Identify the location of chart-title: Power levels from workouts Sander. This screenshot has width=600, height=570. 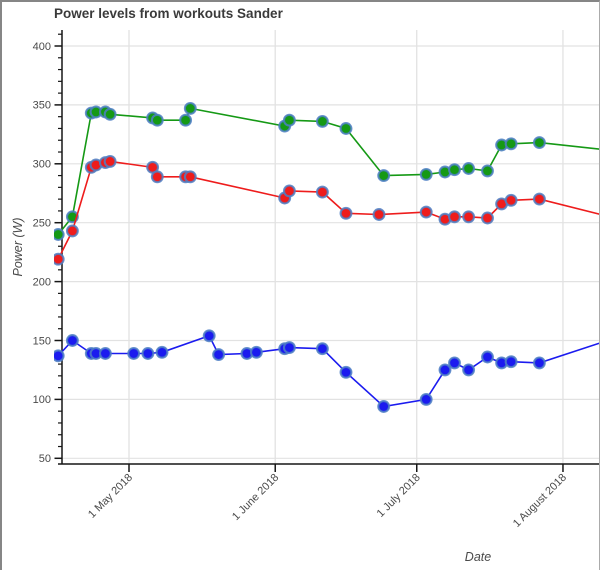
(168, 13).